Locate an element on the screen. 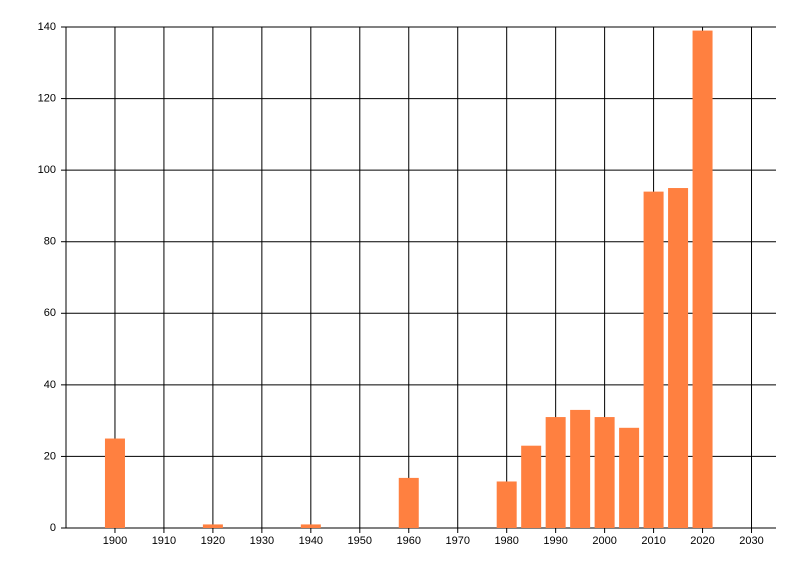 Image resolution: width=800 pixels, height=581 pixels. x-tick-label: 2000 is located at coordinates (604, 541).